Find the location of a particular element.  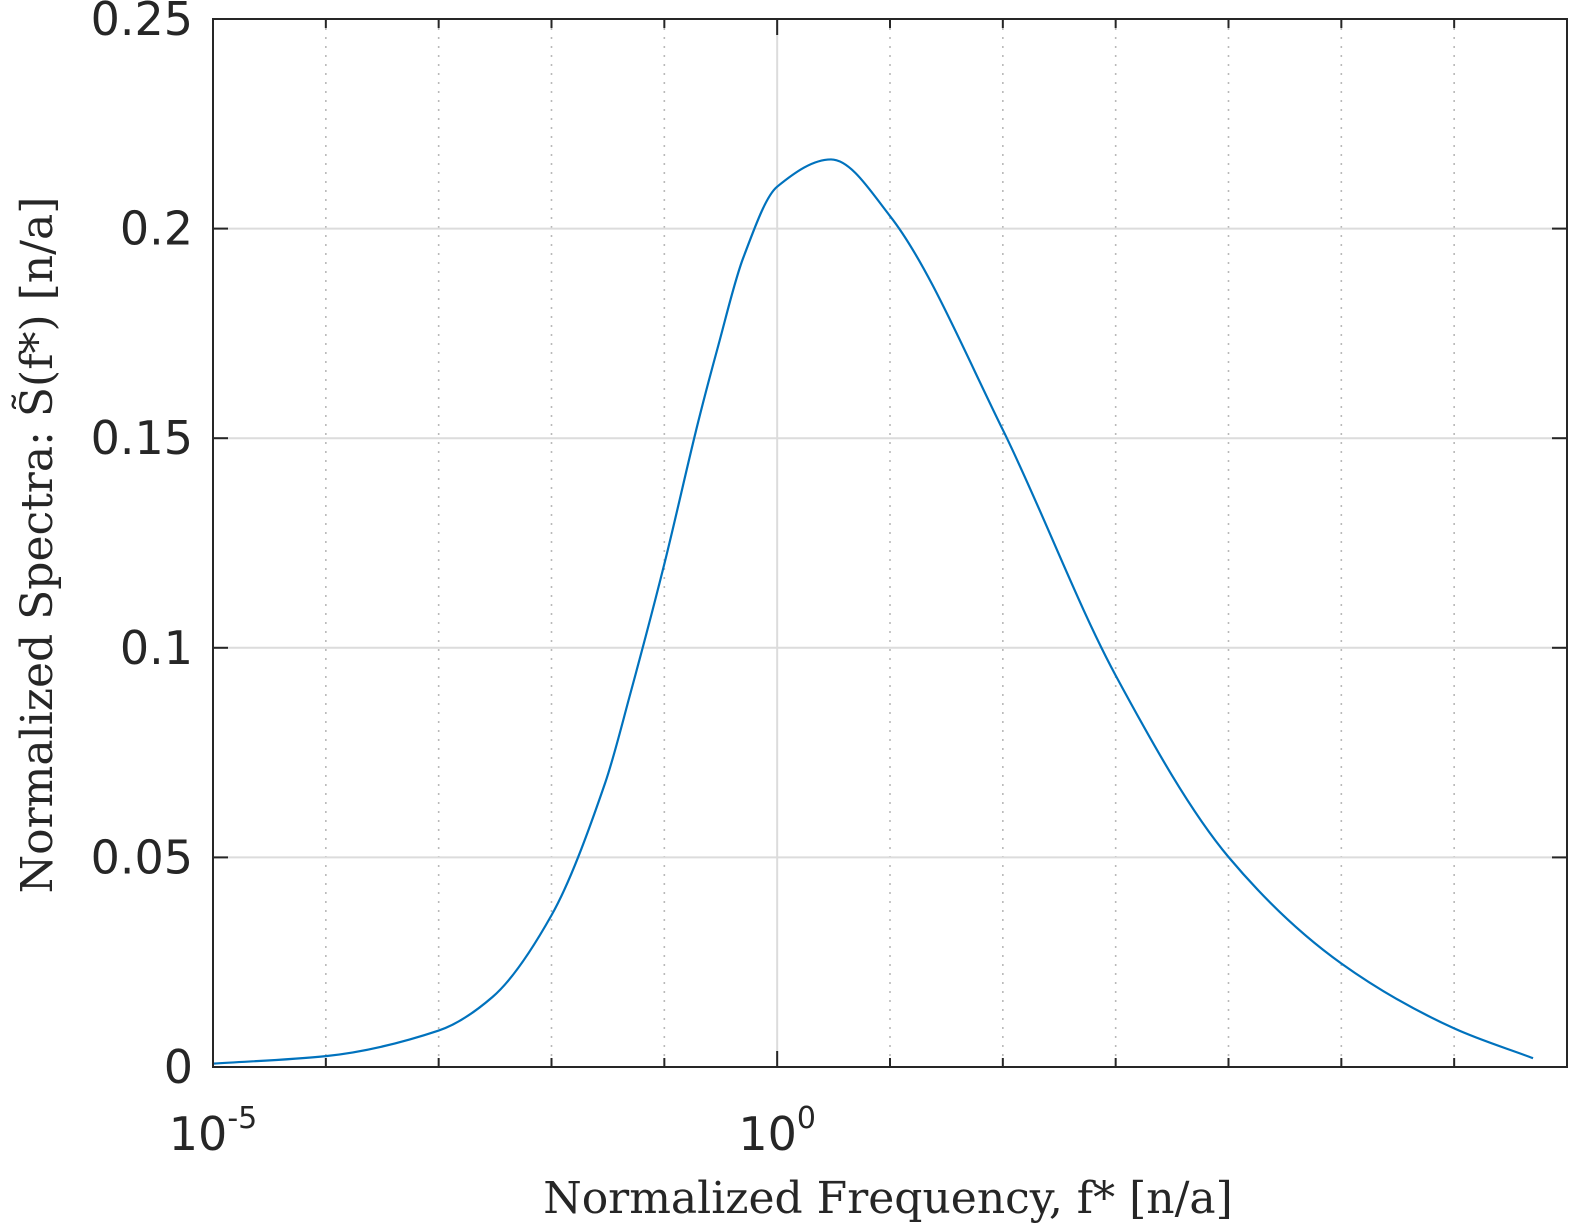

x-tick-labels: 10⁻⁵ 10⁰ is located at coordinates (492, 1131).